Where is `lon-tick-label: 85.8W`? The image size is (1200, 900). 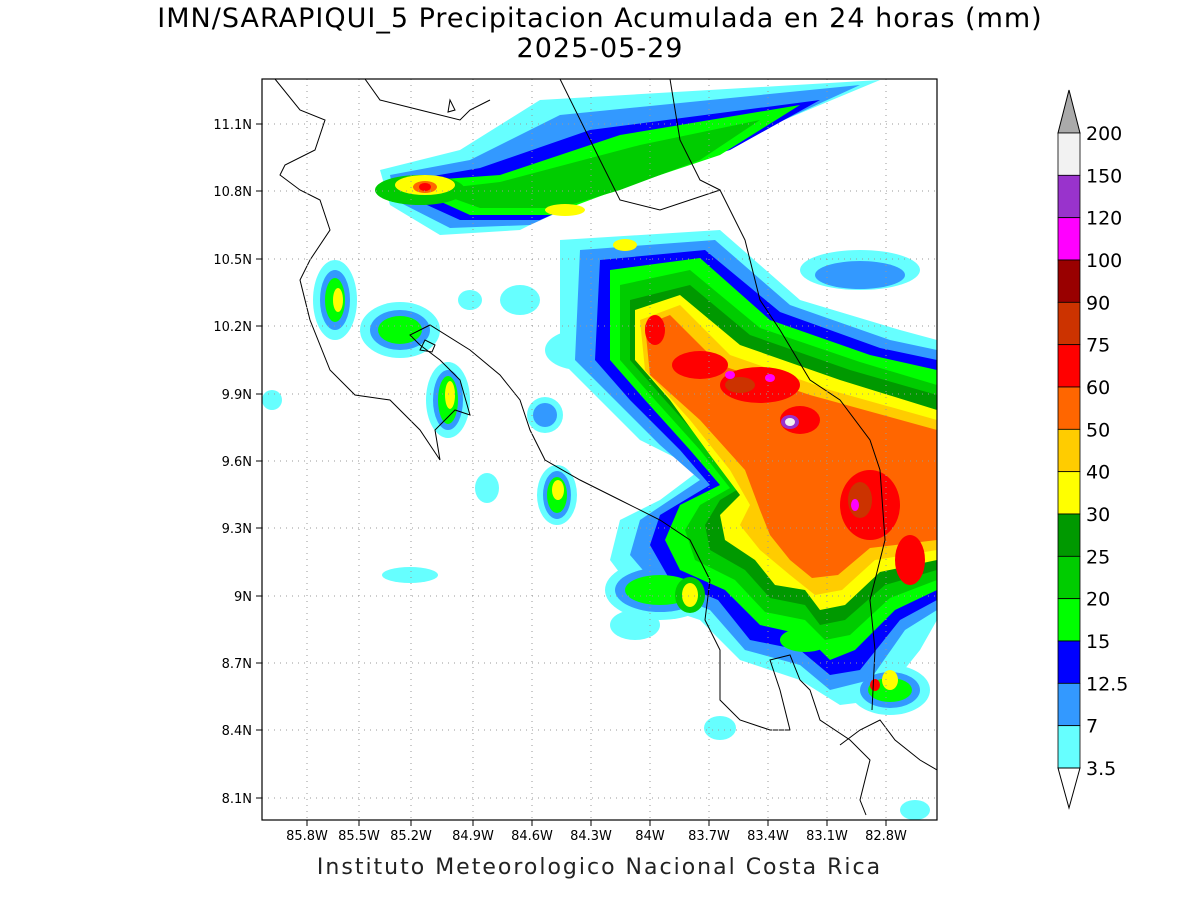
lon-tick-label: 85.8W is located at coordinates (307, 836).